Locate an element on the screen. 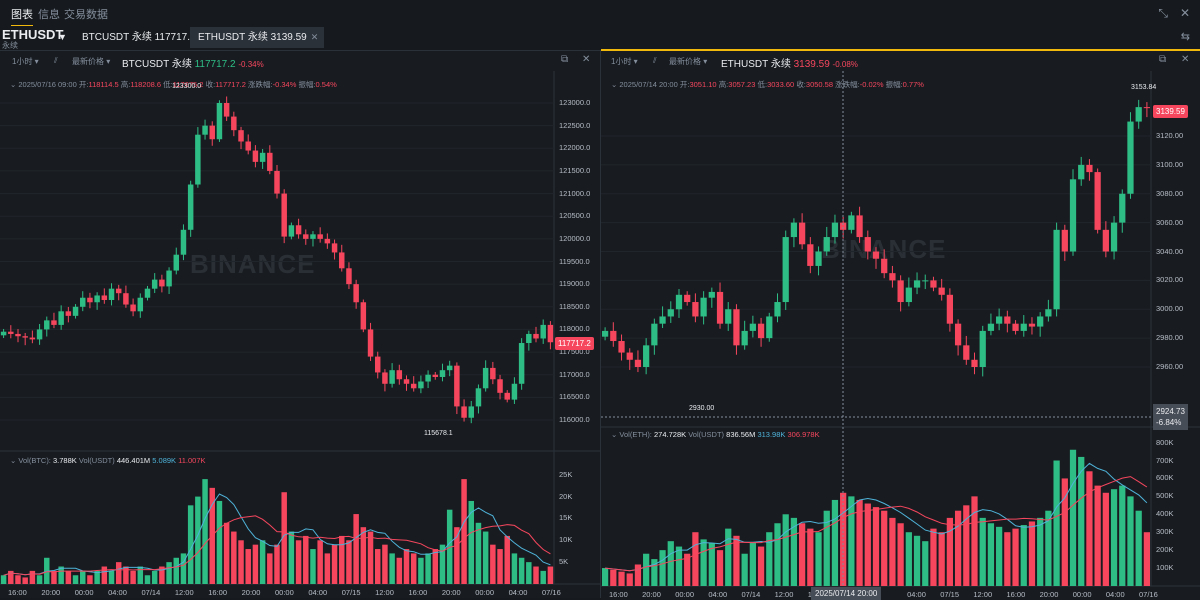  collapse-icon: ⤡ is located at coordinates (1163, 13).